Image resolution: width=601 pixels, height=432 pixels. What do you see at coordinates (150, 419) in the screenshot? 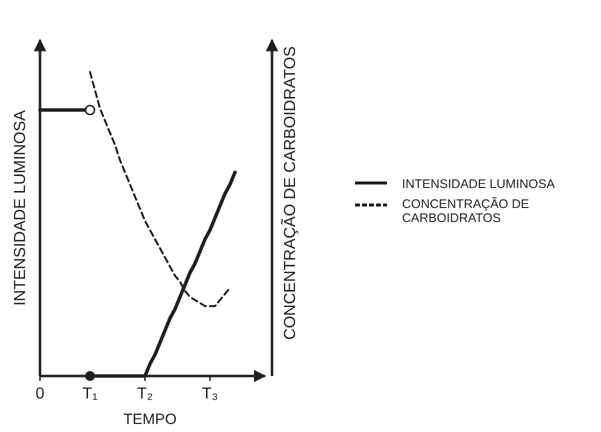
I see `x-axis-title: TEMPO` at bounding box center [150, 419].